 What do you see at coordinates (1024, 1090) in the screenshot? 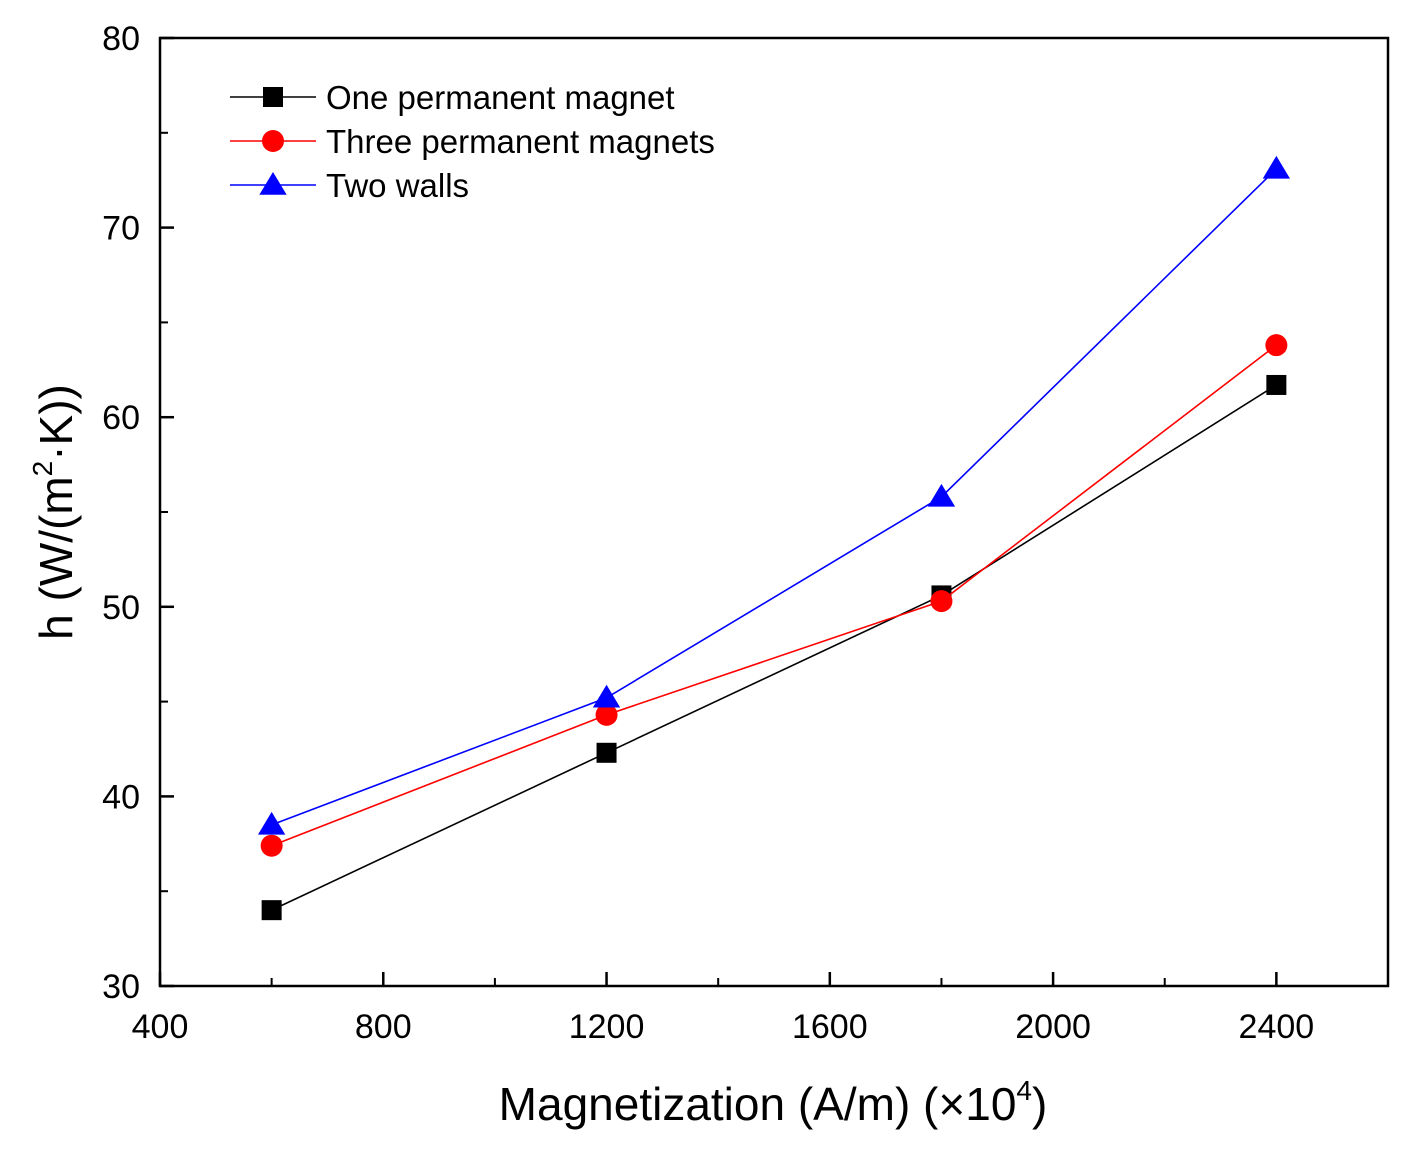
I see `x-axis-title-sup: 4` at bounding box center [1024, 1090].